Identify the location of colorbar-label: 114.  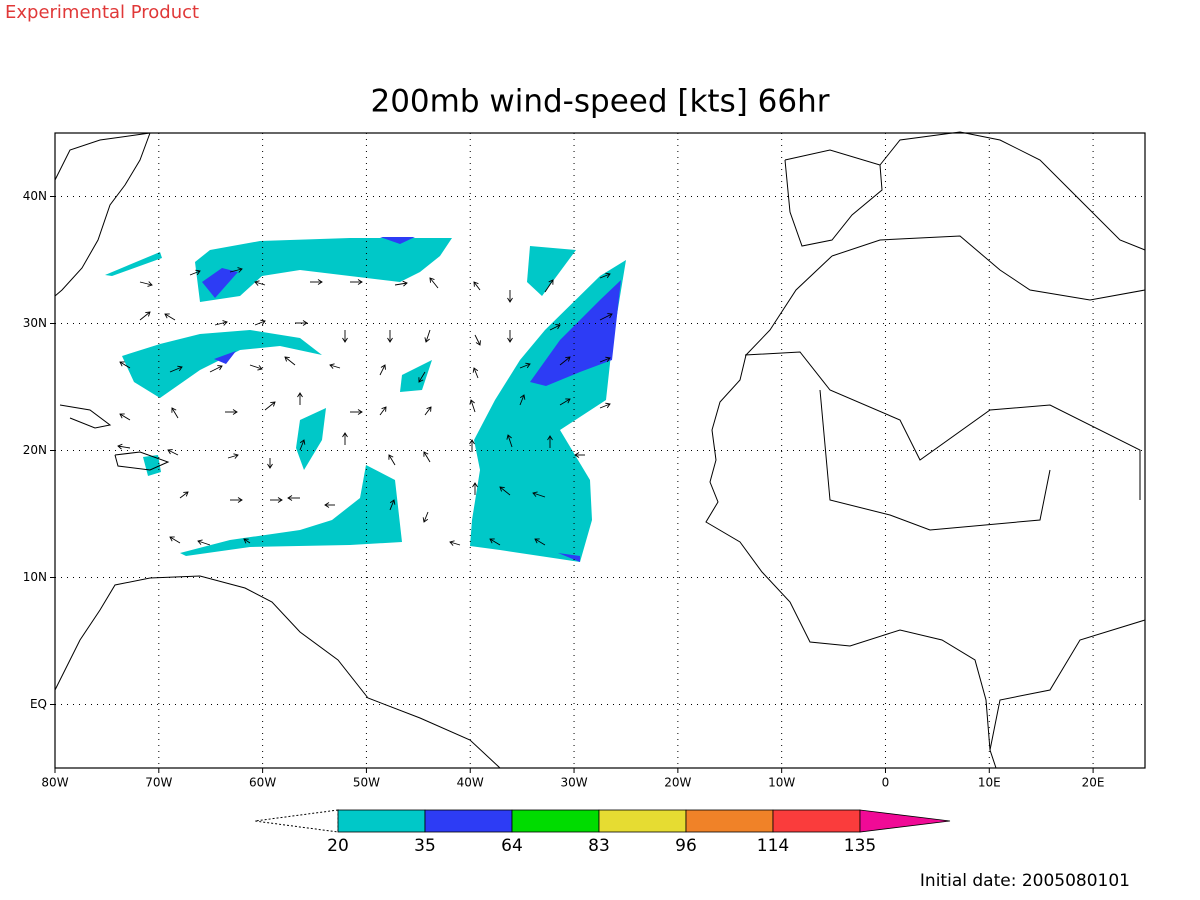
(773, 846).